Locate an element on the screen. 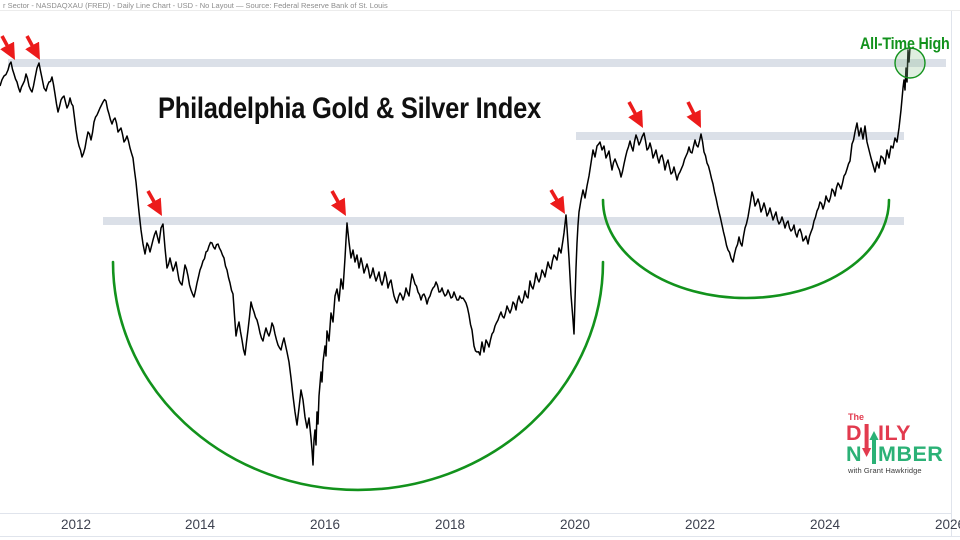  x-axis-label-2024: 2024 is located at coordinates (825, 524).